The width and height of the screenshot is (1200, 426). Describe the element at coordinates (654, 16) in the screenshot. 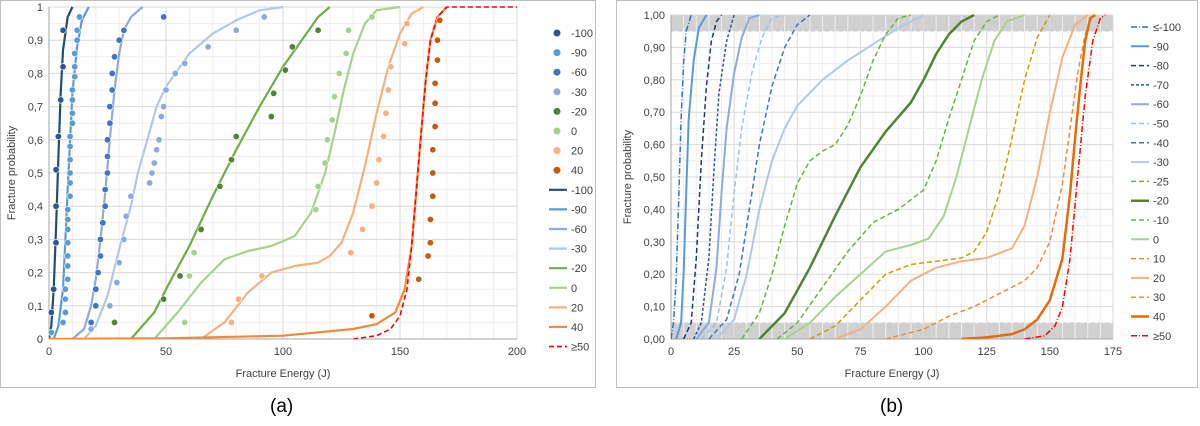

I see `y-tick-label: 1,00` at that location.